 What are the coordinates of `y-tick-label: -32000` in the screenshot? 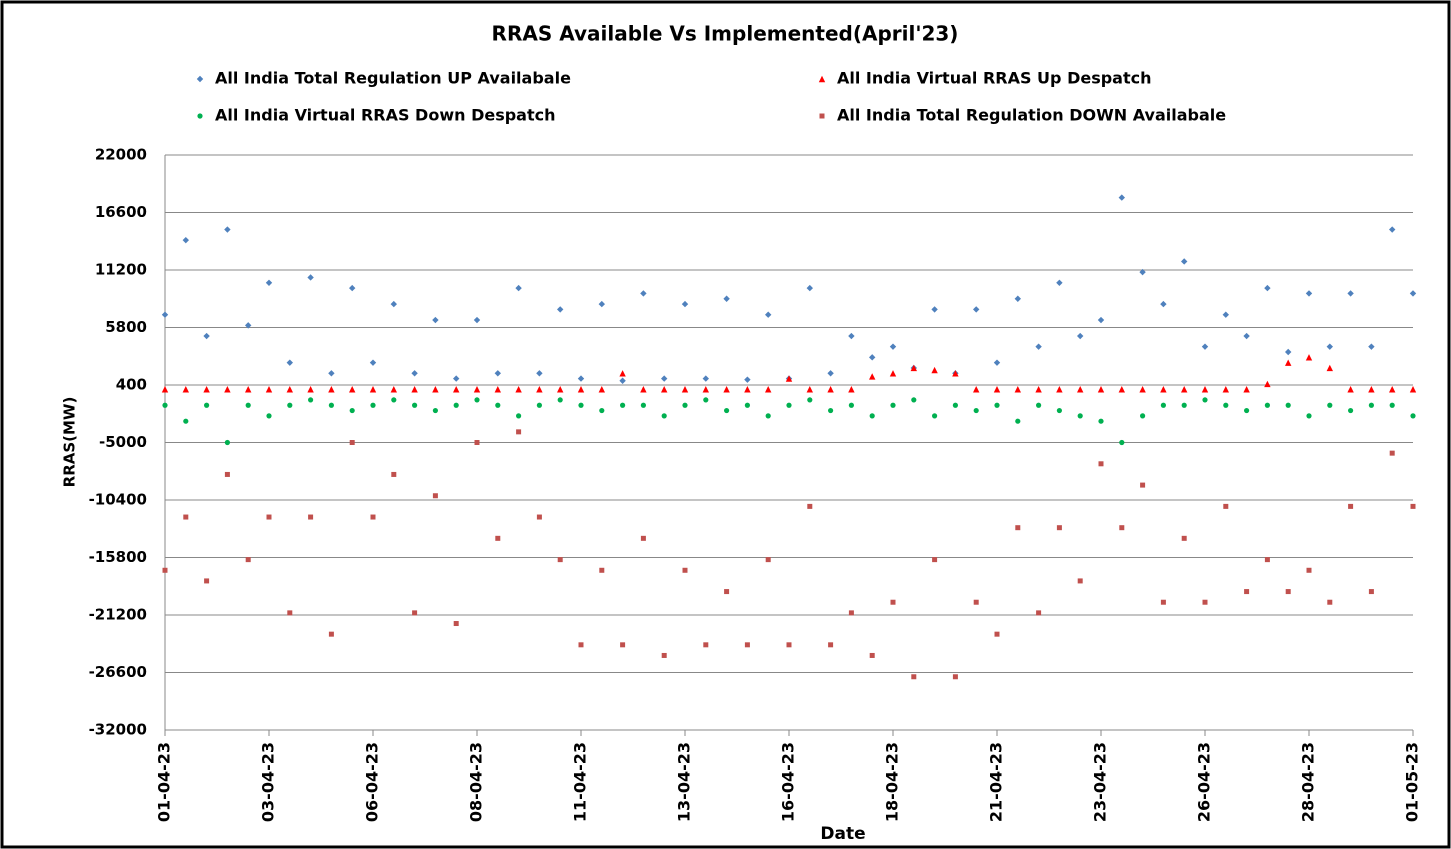 It's located at (118, 730).